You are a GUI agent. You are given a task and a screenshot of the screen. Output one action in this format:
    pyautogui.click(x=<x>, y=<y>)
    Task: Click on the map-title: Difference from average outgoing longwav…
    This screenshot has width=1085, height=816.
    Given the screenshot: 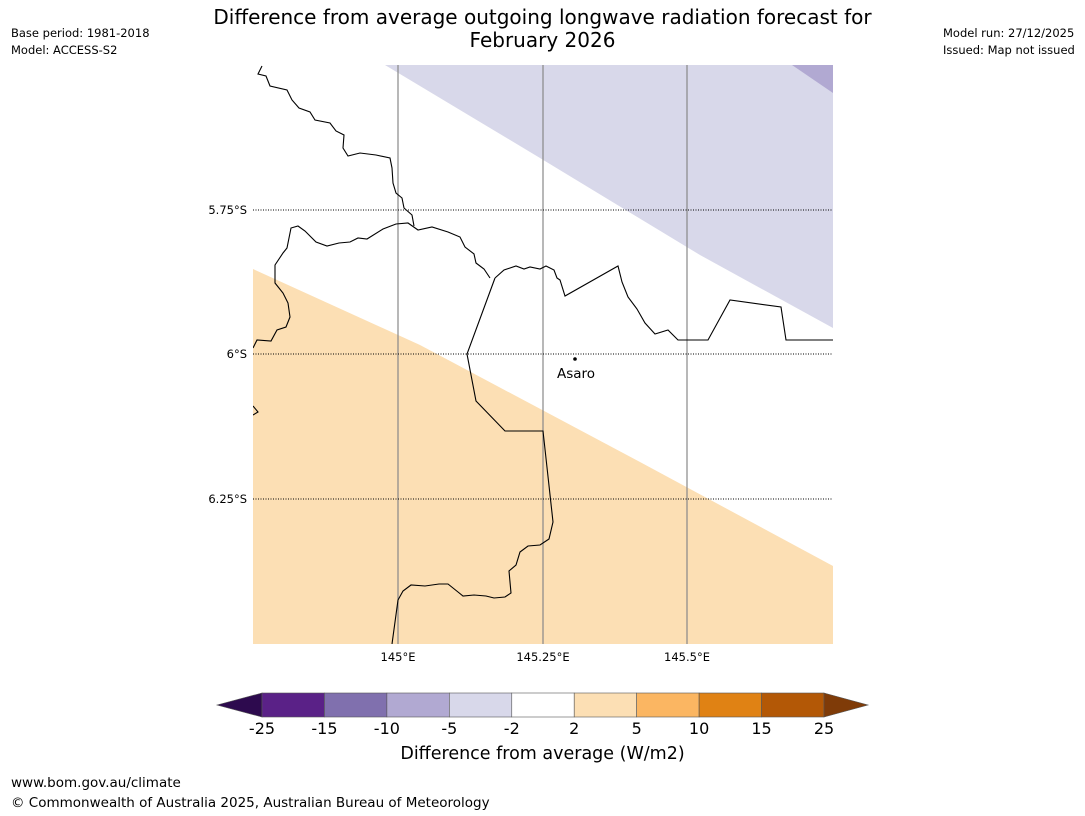 What is the action you would take?
    pyautogui.click(x=542, y=29)
    